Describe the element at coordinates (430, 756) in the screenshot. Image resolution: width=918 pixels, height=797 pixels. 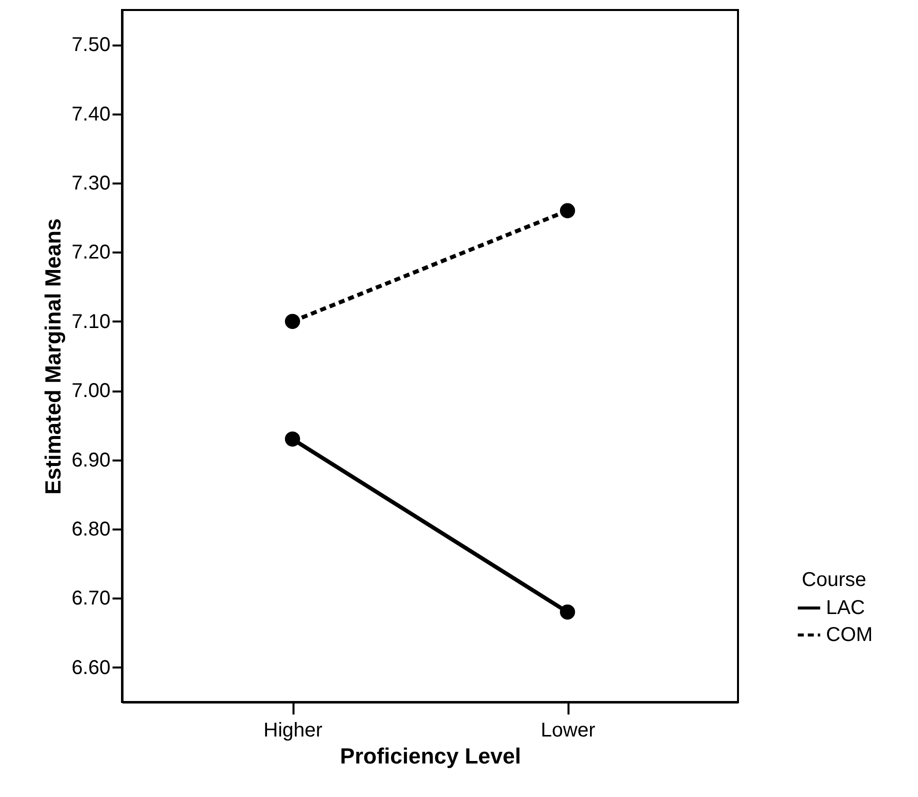
I see `x-axis-title: Proficiency Level` at that location.